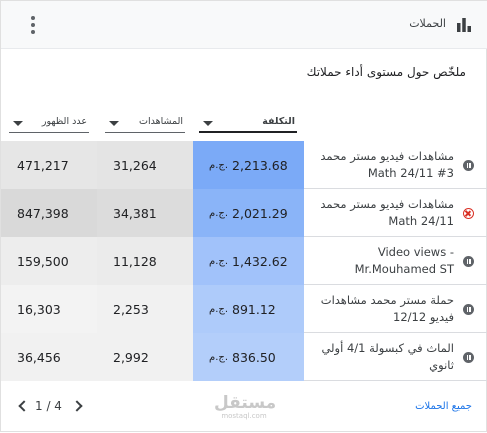  What do you see at coordinates (260, 261) in the screenshot?
I see `cost-value: 1,432.62` at bounding box center [260, 261].